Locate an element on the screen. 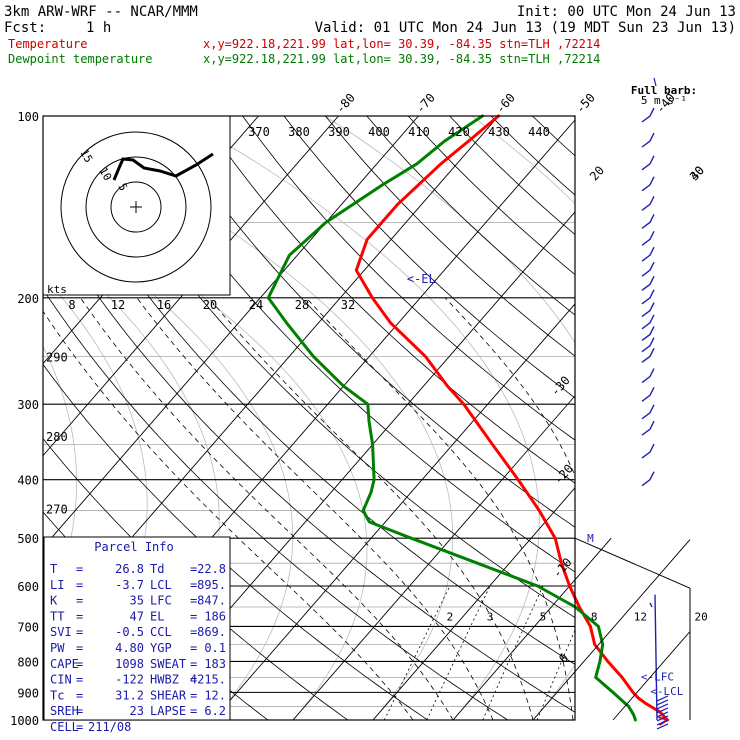  parcel-param-name: SVI is located at coordinates (61, 632).